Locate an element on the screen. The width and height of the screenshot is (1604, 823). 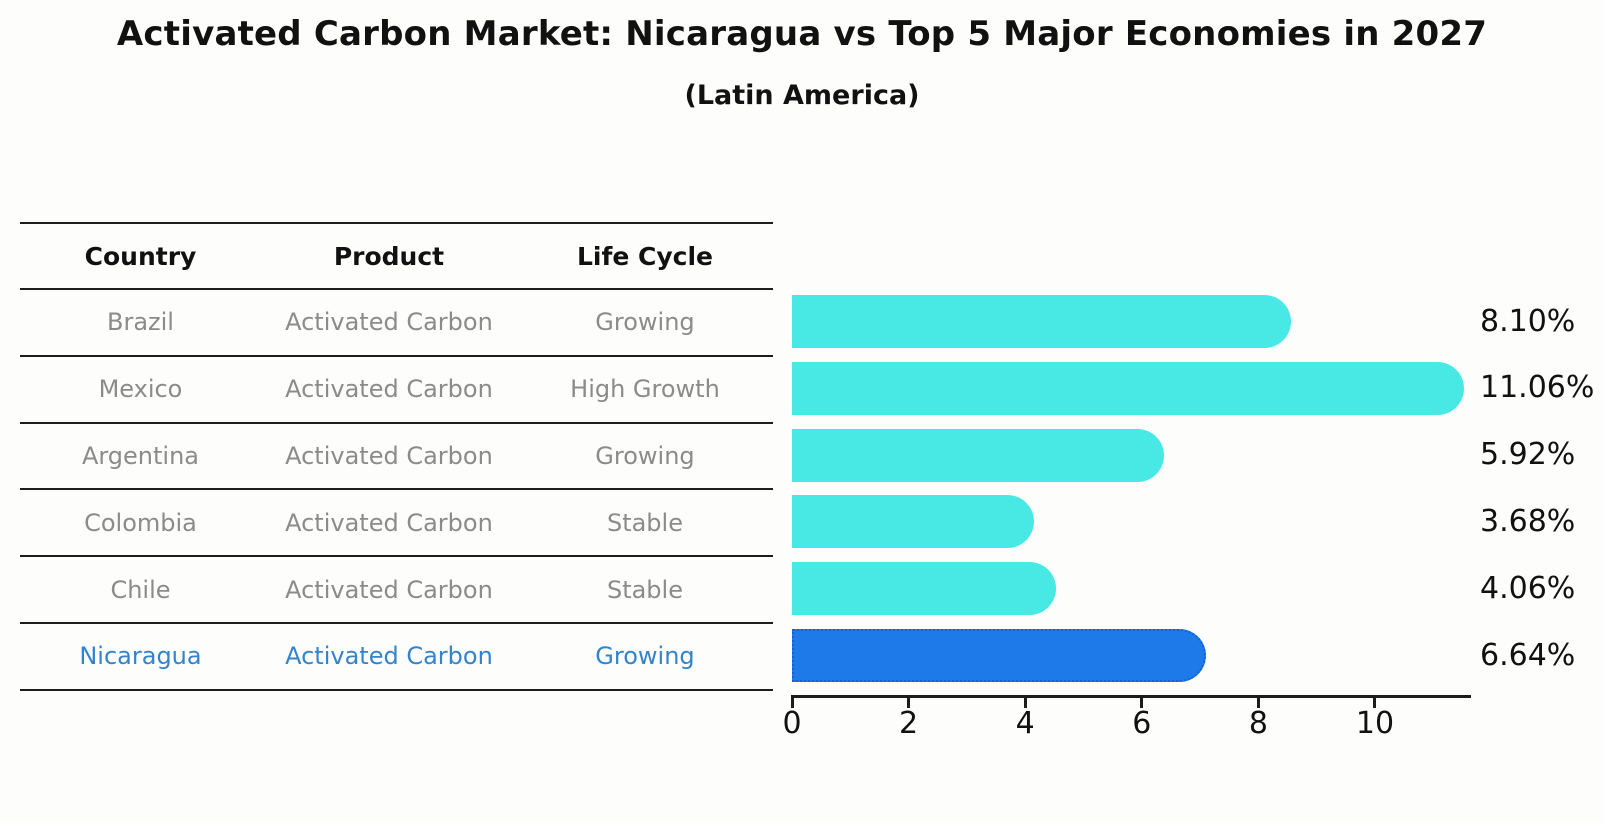
table-header-country: Country is located at coordinates (140, 256).